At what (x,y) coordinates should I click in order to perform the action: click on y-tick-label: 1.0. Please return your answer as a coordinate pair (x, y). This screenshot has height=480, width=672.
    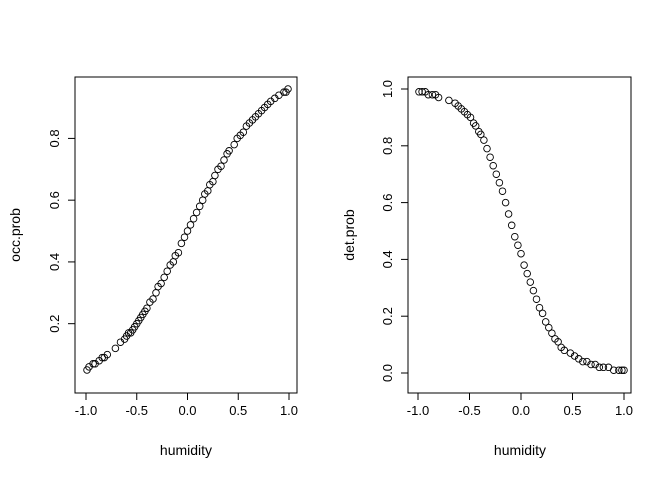
    Looking at the image, I should click on (387, 89).